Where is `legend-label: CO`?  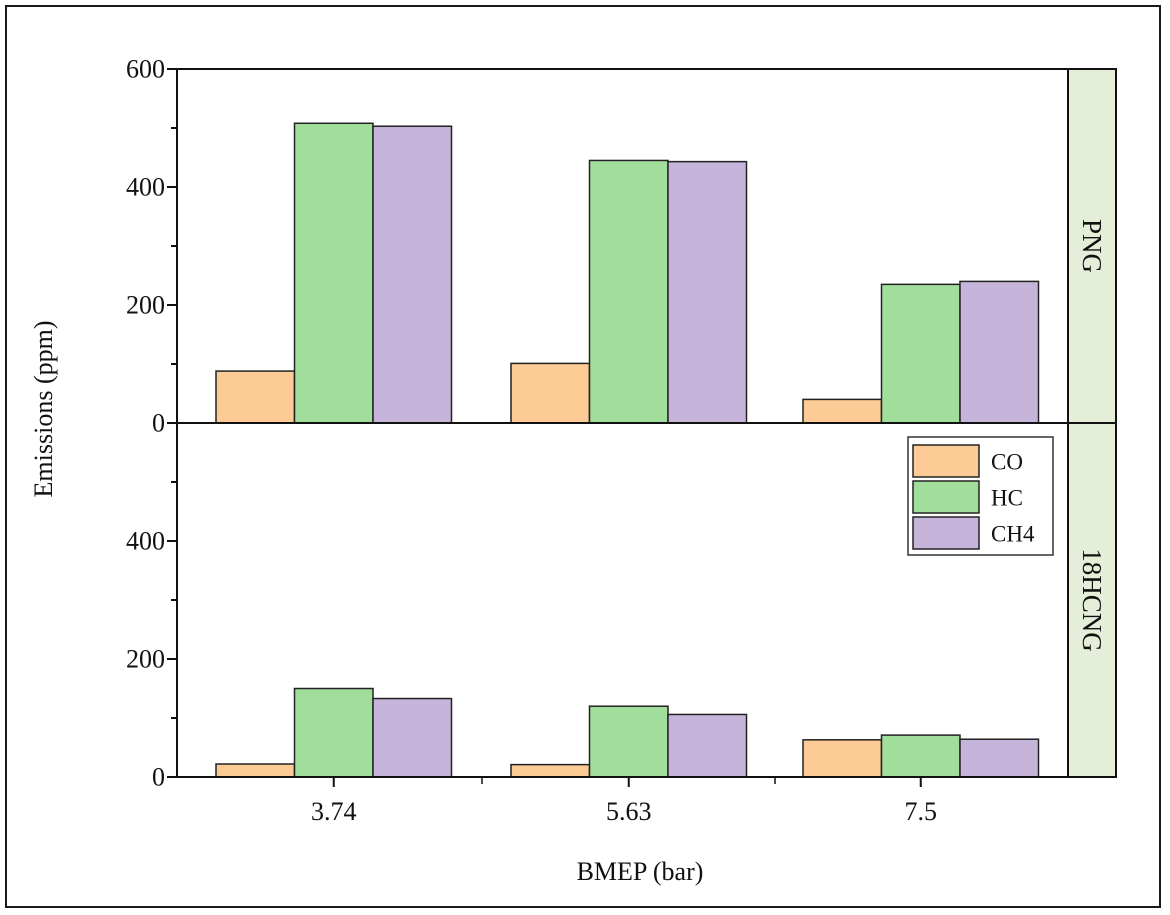
legend-label: CO is located at coordinates (1007, 462).